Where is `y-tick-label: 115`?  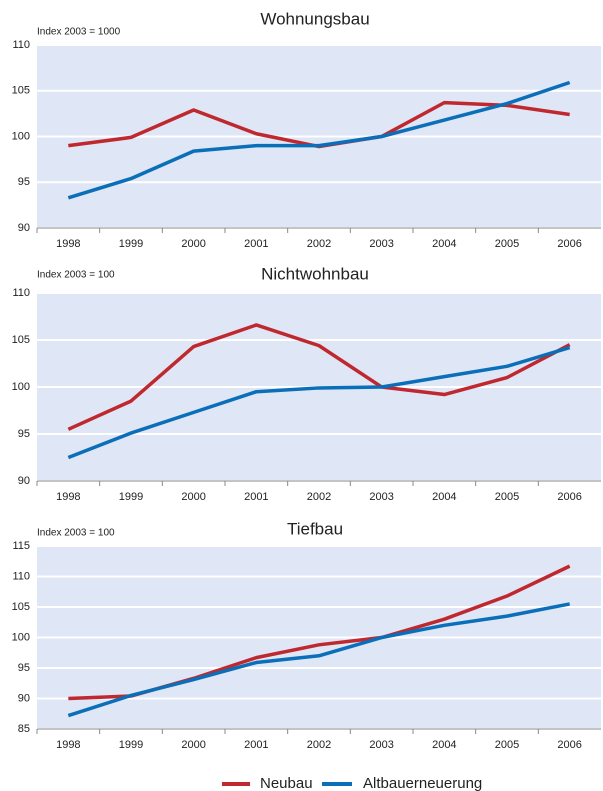 y-tick-label: 115 is located at coordinates (21, 546).